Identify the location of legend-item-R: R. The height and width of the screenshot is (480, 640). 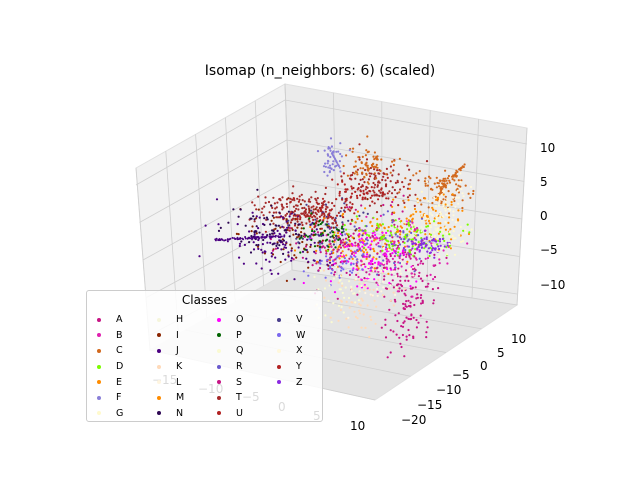
(225, 367).